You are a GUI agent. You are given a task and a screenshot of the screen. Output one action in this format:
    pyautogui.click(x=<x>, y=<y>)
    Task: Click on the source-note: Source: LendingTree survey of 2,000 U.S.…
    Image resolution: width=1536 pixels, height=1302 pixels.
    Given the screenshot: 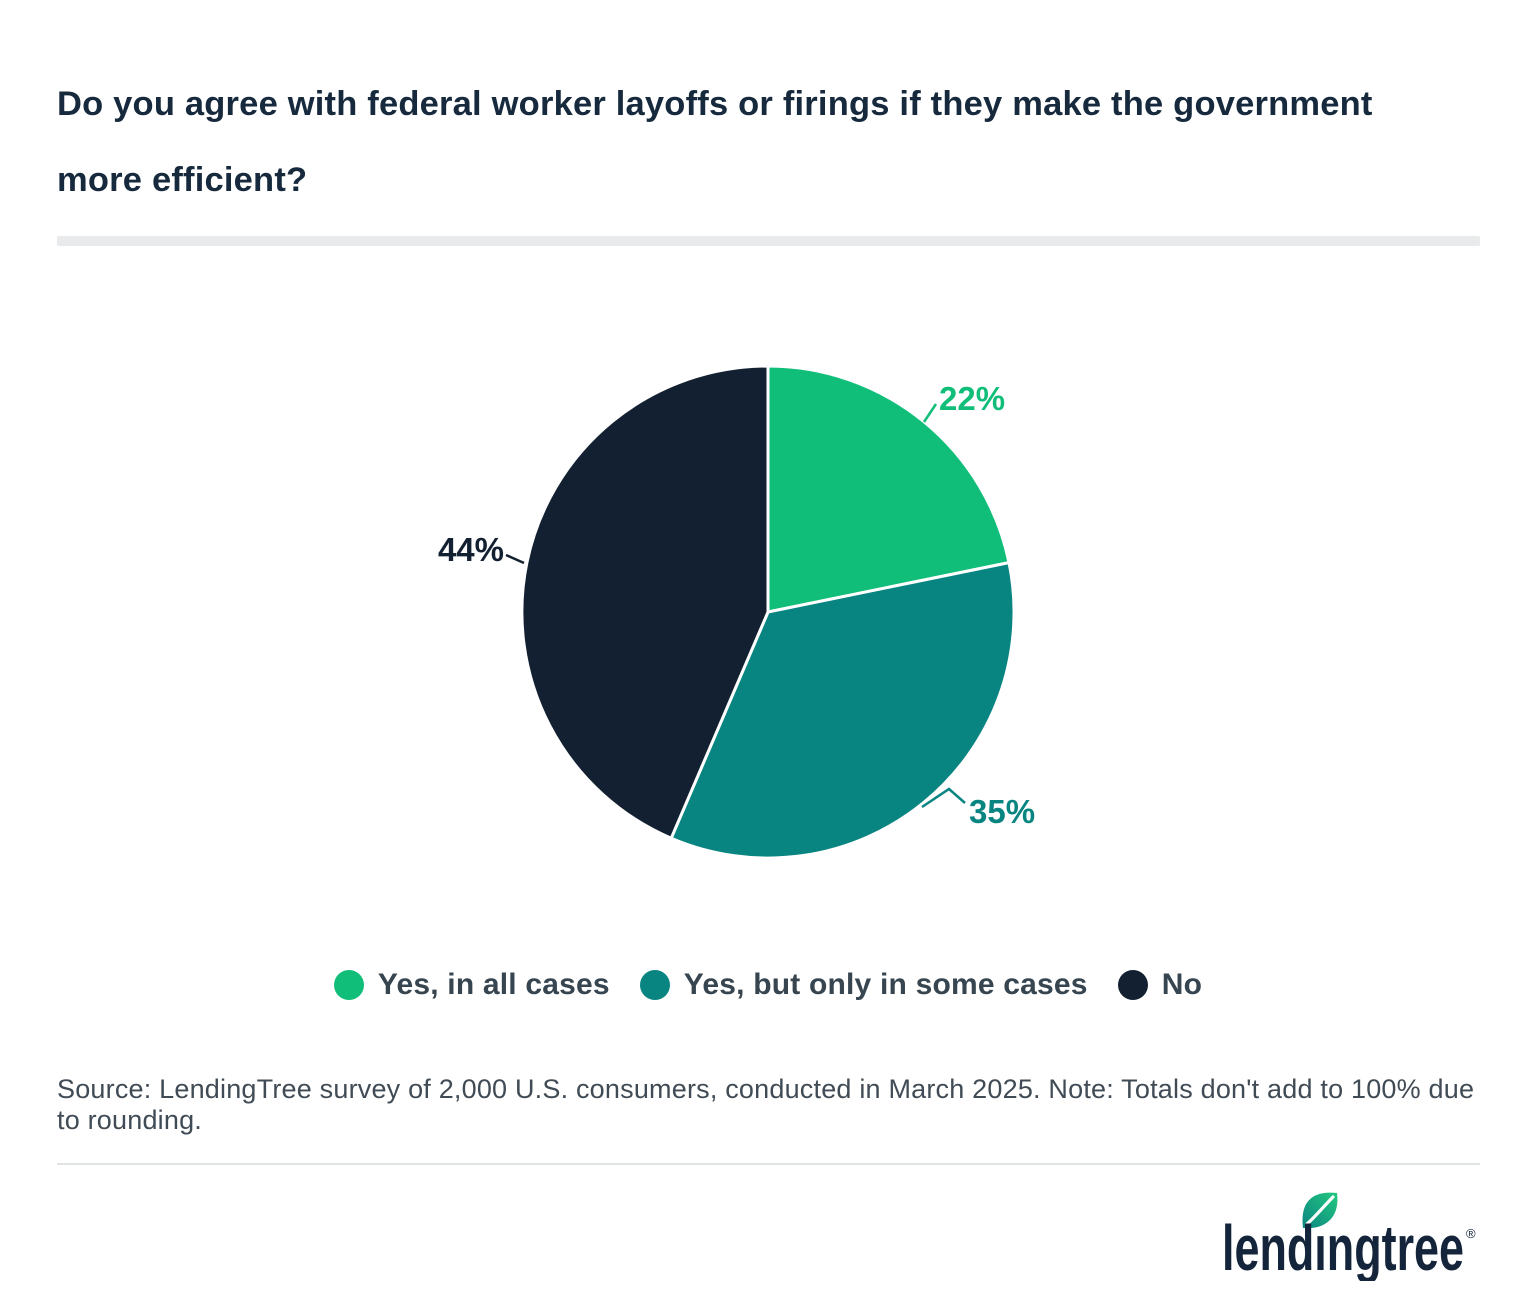 What is the action you would take?
    pyautogui.click(x=766, y=1104)
    